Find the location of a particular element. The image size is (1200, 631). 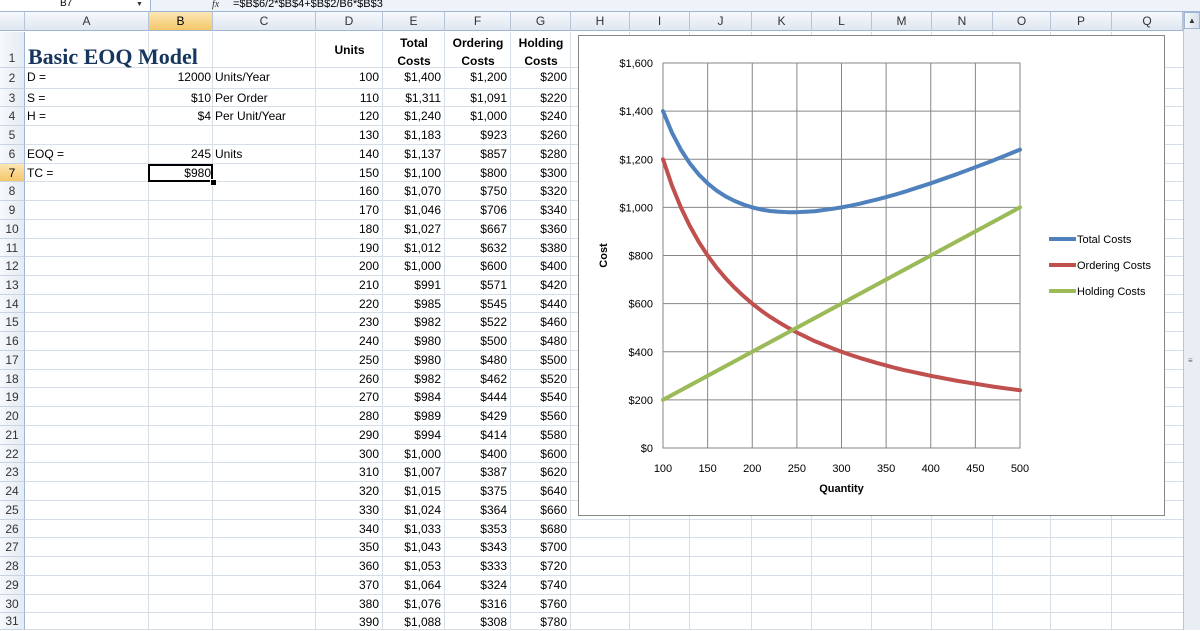

column-header-h: H is located at coordinates (600, 21).